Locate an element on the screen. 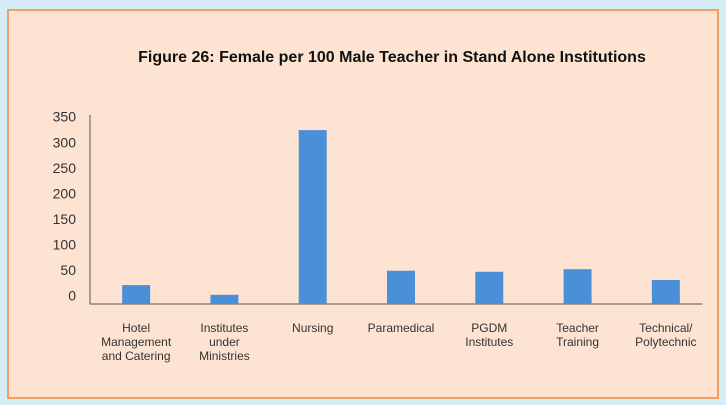 The image size is (726, 405). x-tick-label: Nursing is located at coordinates (312, 328).